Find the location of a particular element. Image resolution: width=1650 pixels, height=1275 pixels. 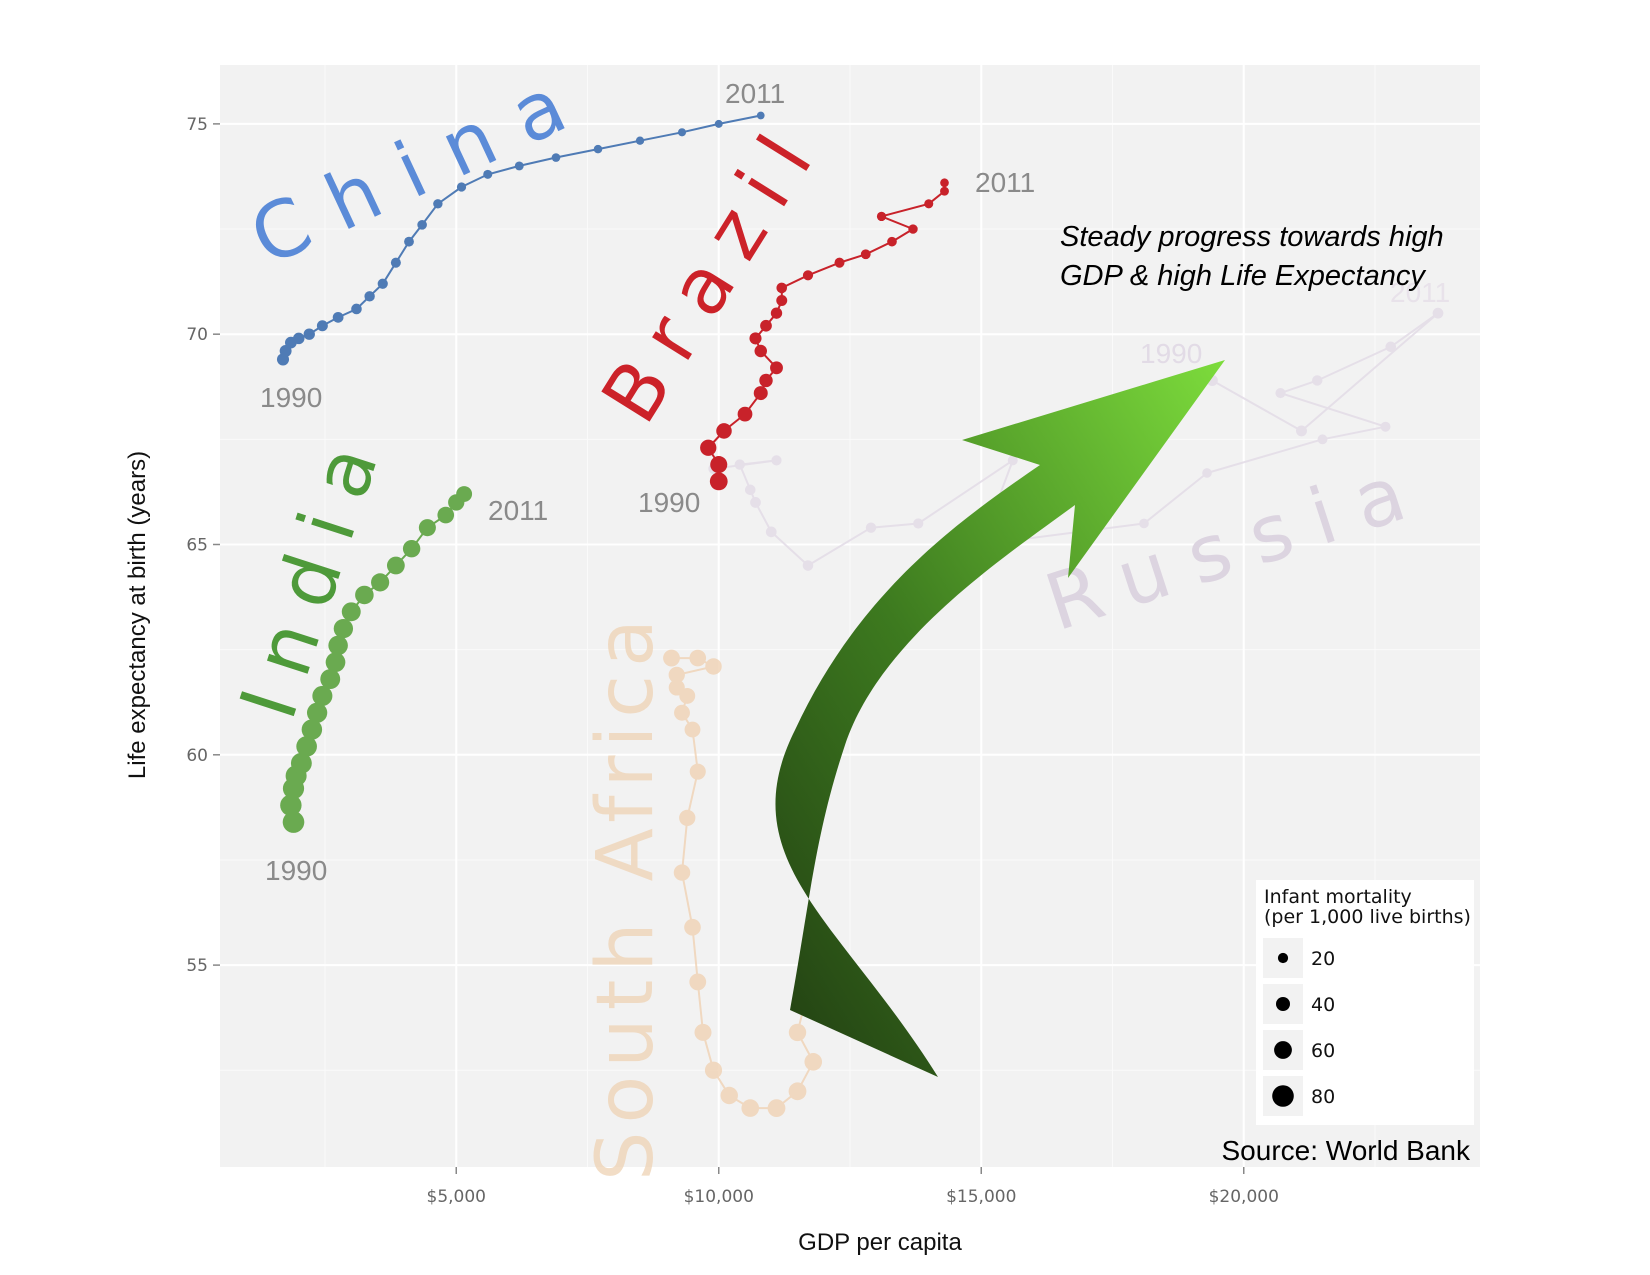

y-tick-label: 55 is located at coordinates (197, 966).